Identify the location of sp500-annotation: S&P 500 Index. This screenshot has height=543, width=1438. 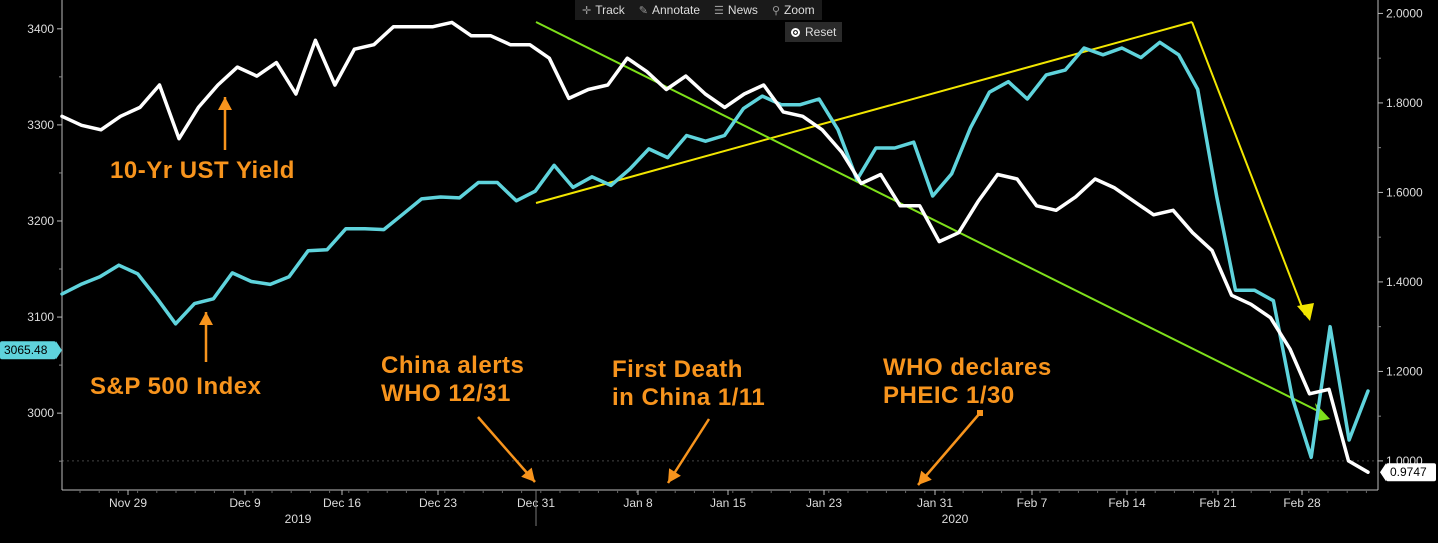
(176, 386).